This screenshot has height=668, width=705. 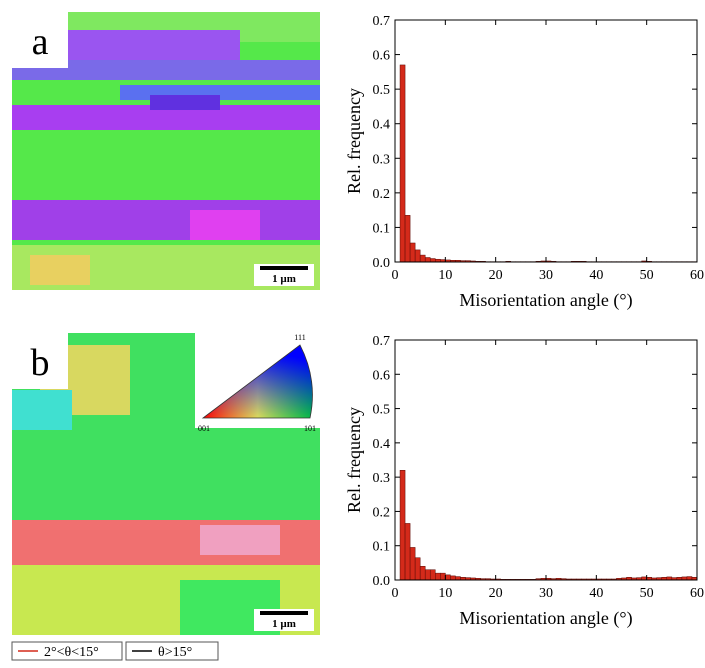 What do you see at coordinates (299, 337) in the screenshot?
I see `ipf-label: 111` at bounding box center [299, 337].